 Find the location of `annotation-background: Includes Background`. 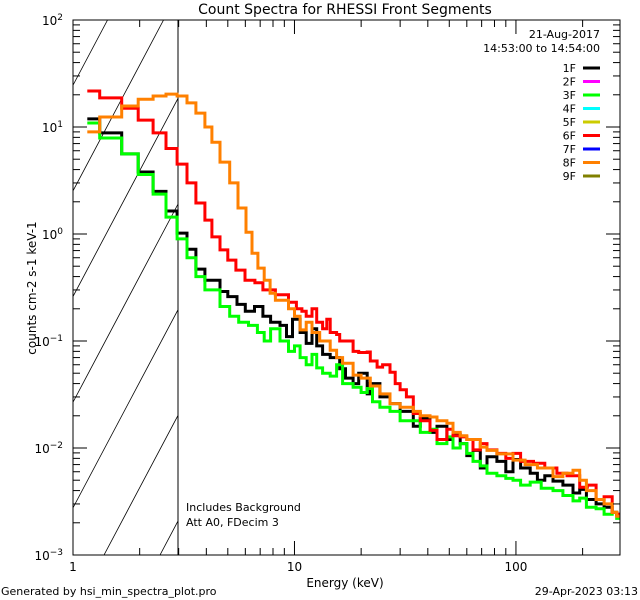

annotation-background: Includes Background is located at coordinates (243, 507).